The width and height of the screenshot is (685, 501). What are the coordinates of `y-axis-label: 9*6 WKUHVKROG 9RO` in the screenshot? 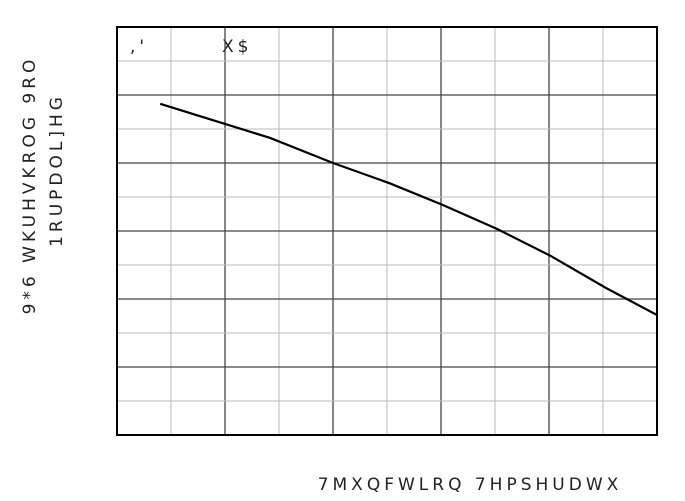 It's located at (30, 185).